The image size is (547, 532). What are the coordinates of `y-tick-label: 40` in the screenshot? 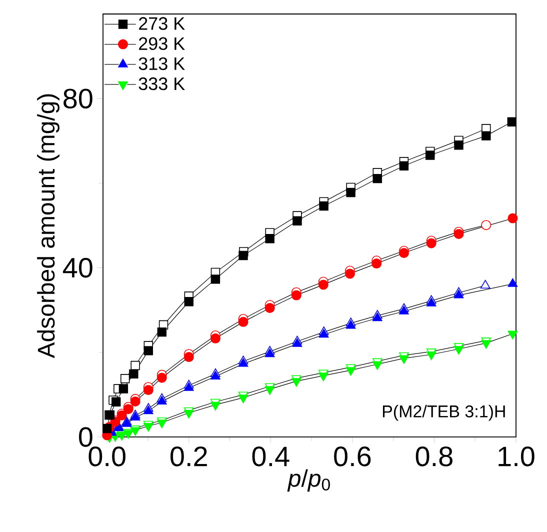 It's located at (77, 268).